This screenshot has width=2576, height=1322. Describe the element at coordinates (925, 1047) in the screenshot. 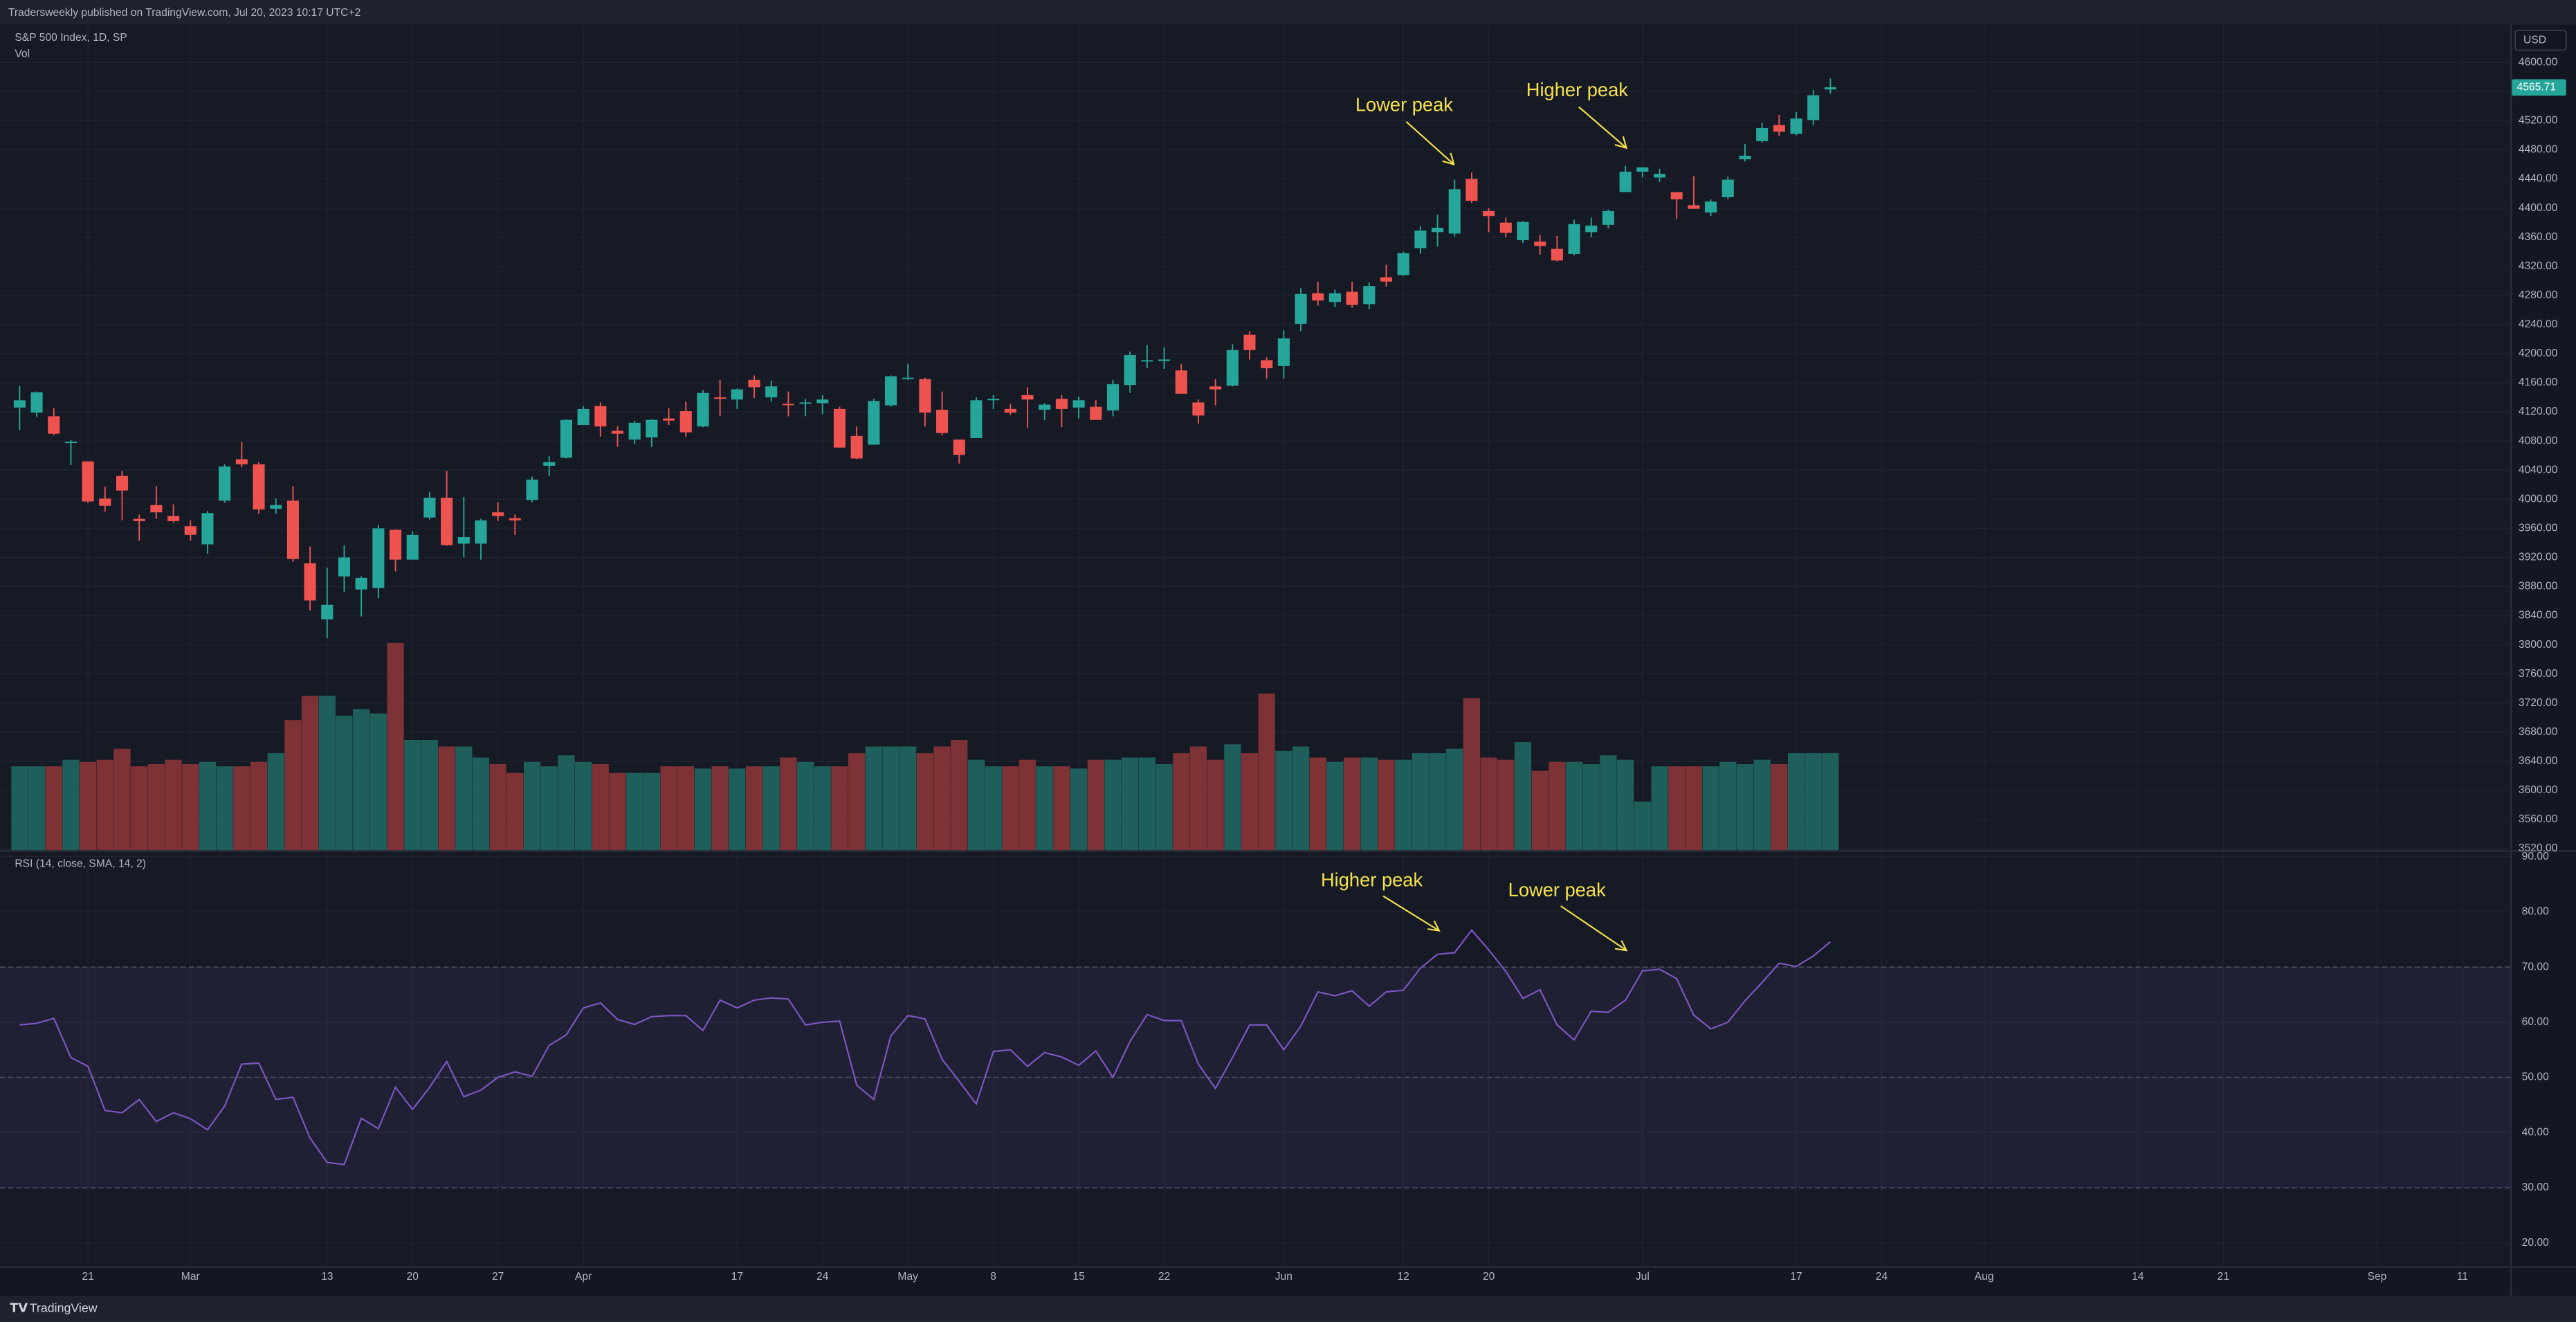

I see `rsi-group` at that location.